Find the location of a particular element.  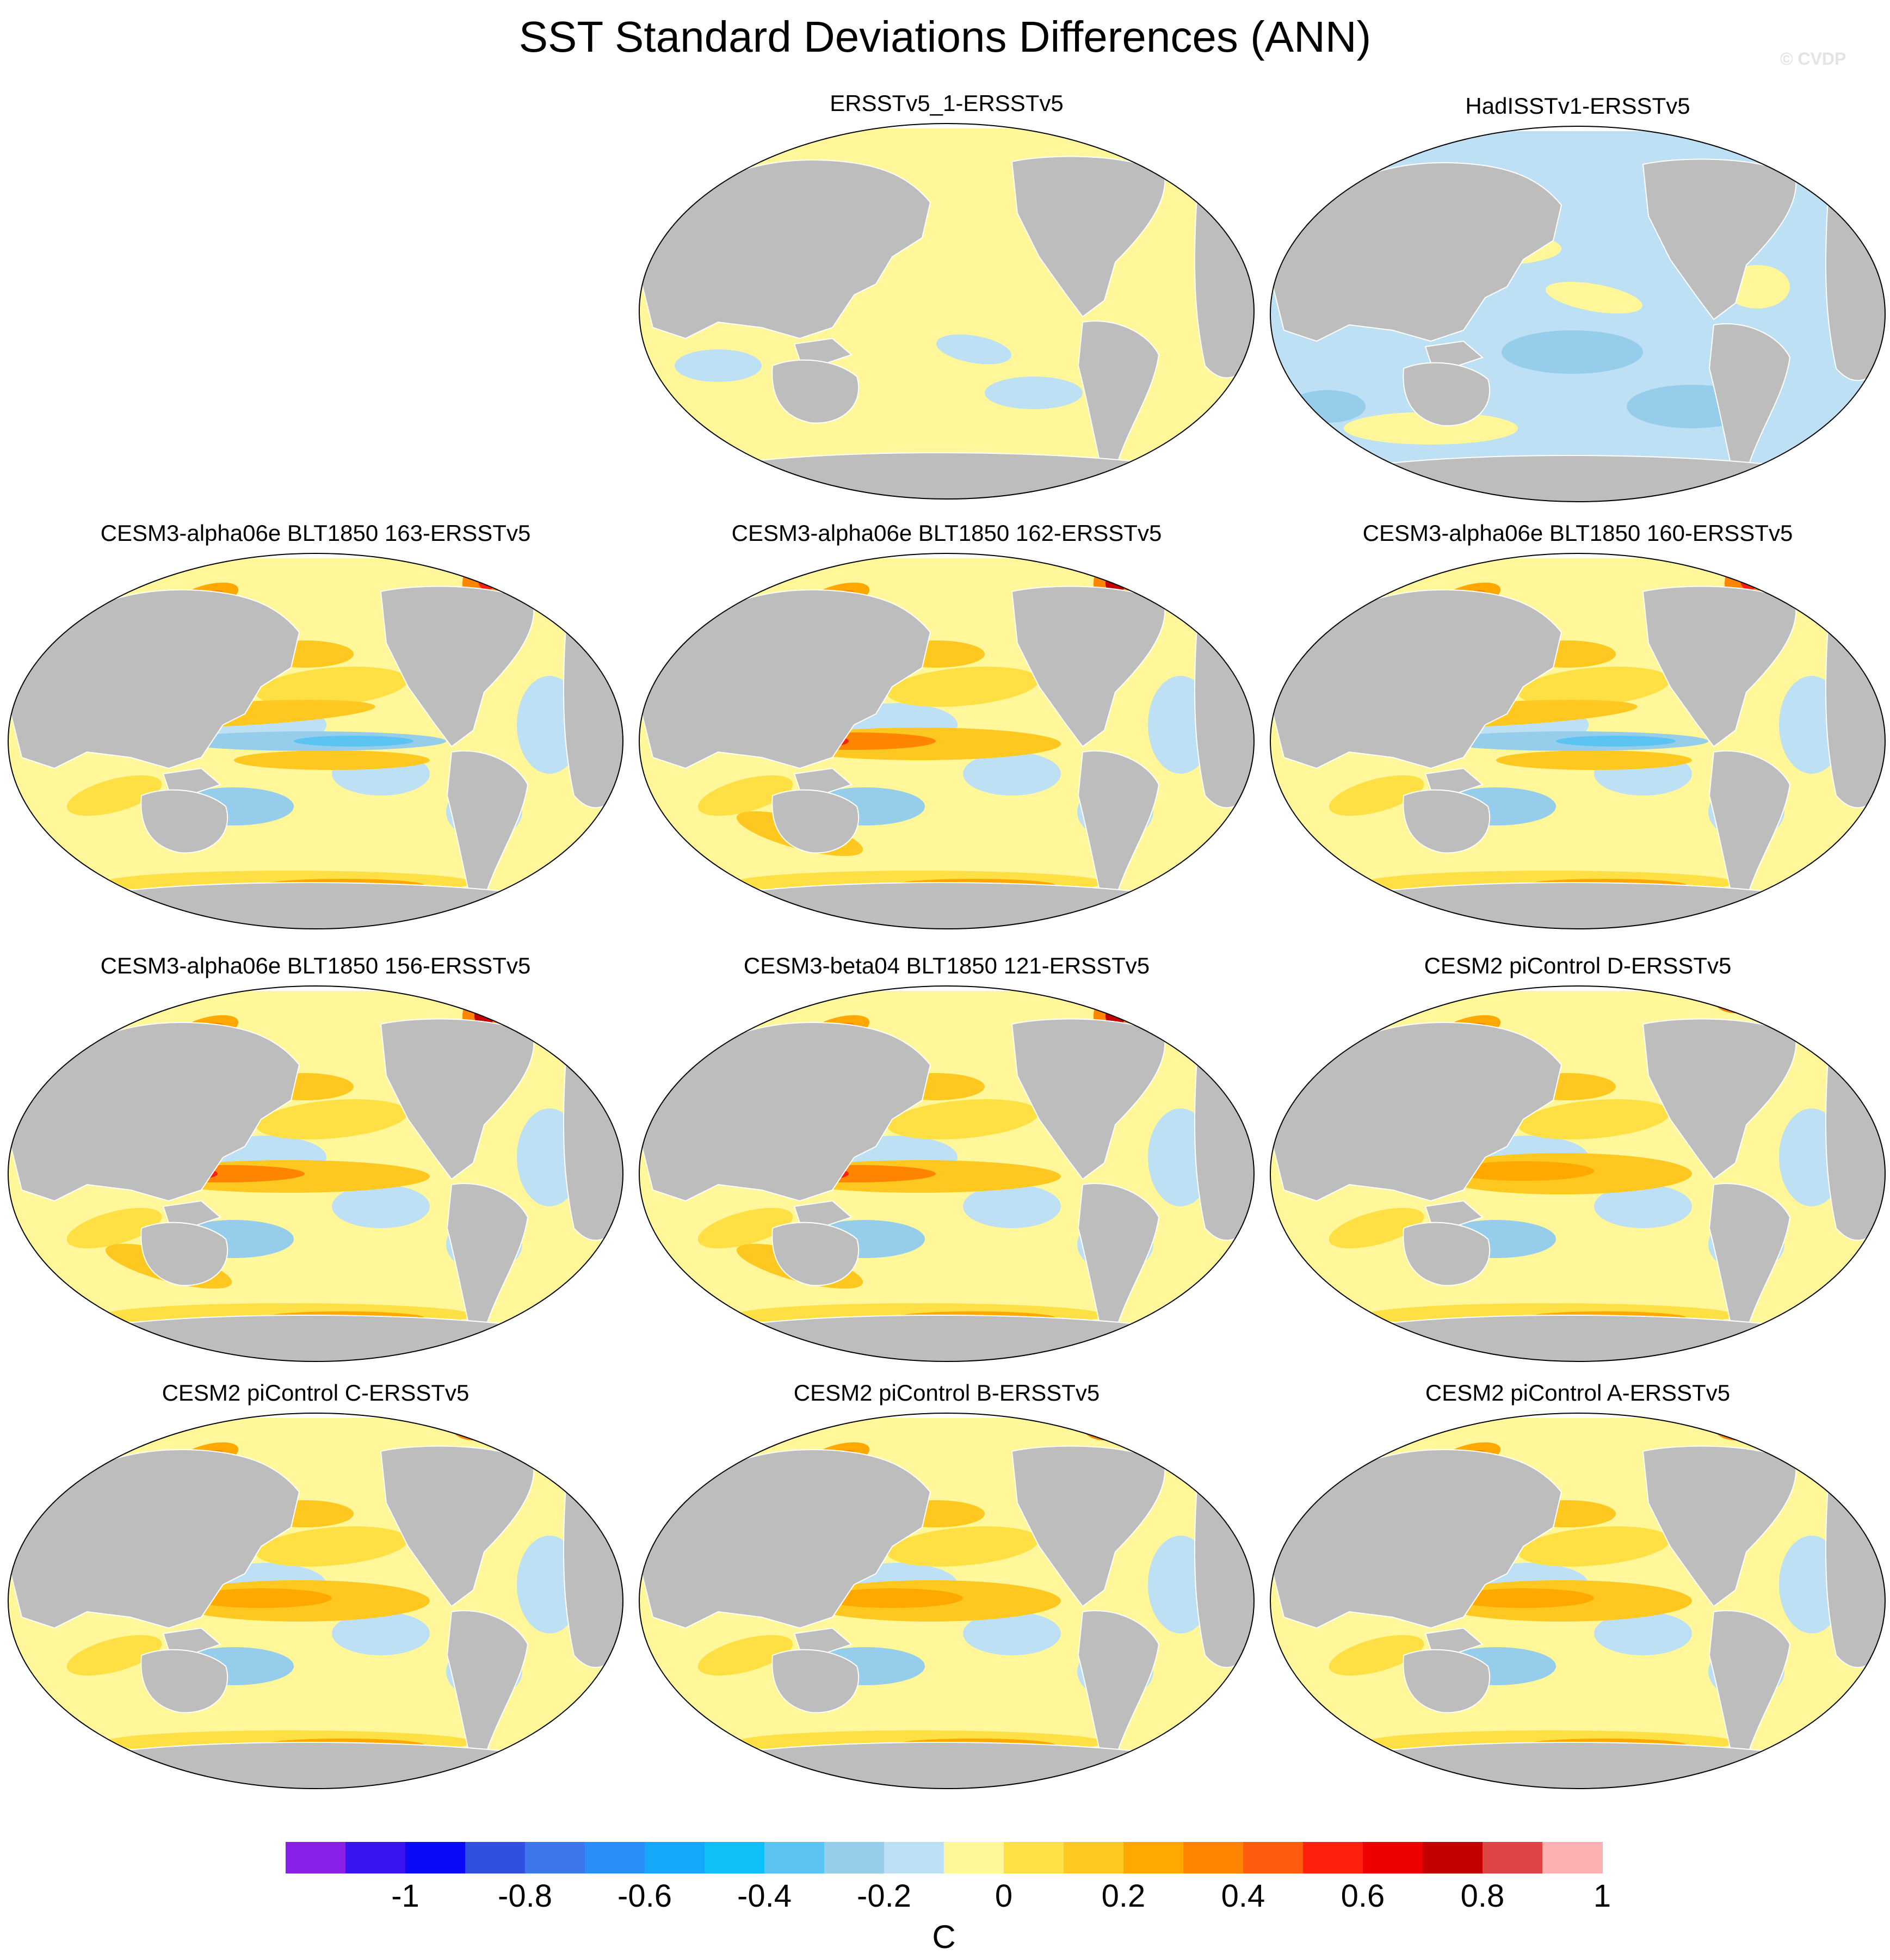

map-panel-picontrol-c: CESM2 piControl C-ERSSTv5 is located at coordinates (315, 1589).